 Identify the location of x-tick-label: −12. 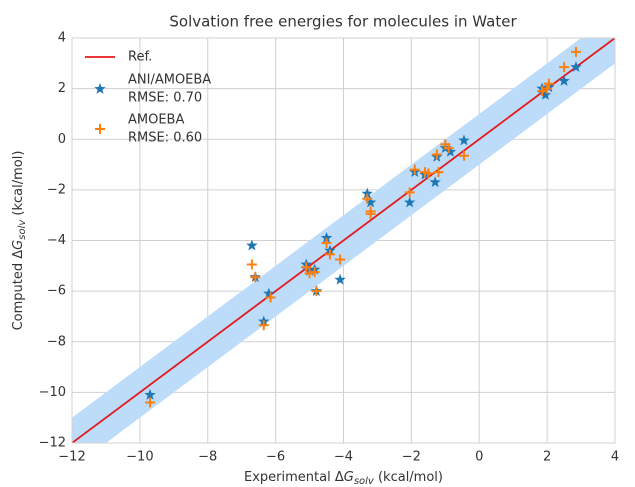
(71, 457).